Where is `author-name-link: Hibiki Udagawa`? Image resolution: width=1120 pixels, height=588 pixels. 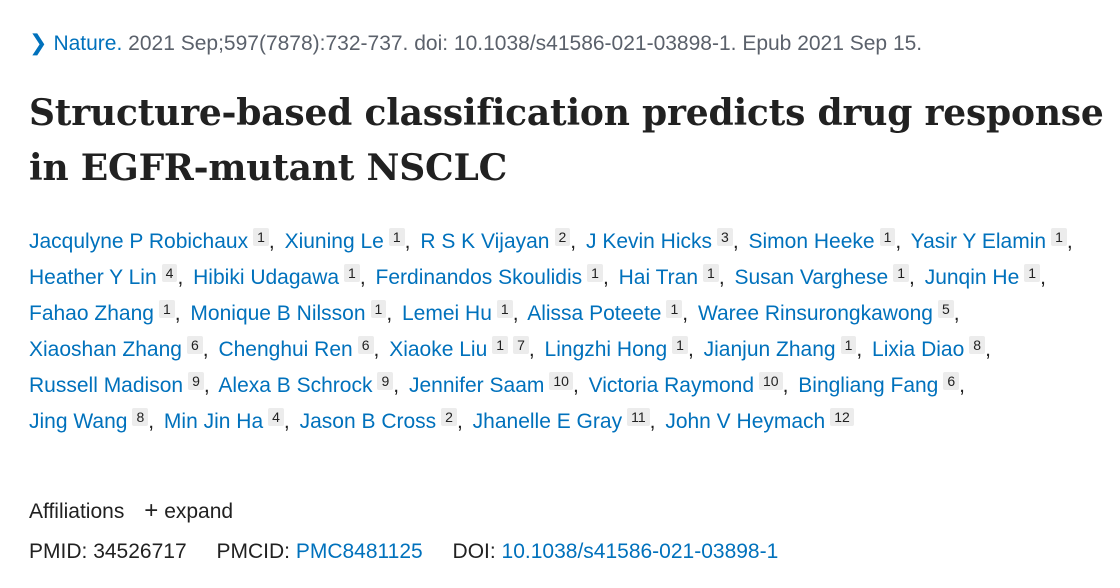
author-name-link: Hibiki Udagawa is located at coordinates (266, 277).